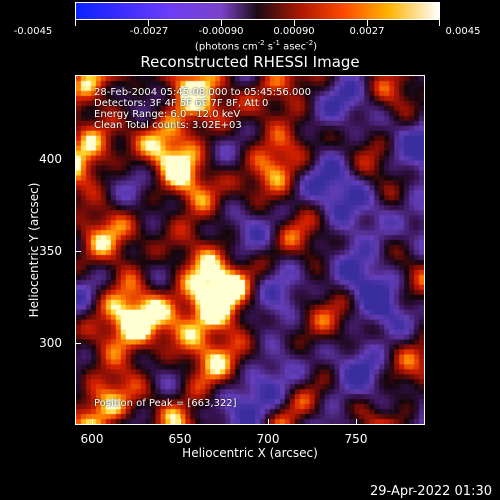  Describe the element at coordinates (167, 114) in the screenshot. I see `energy-range-label: Energy Range: 6.0 - 12.0 keV` at that location.